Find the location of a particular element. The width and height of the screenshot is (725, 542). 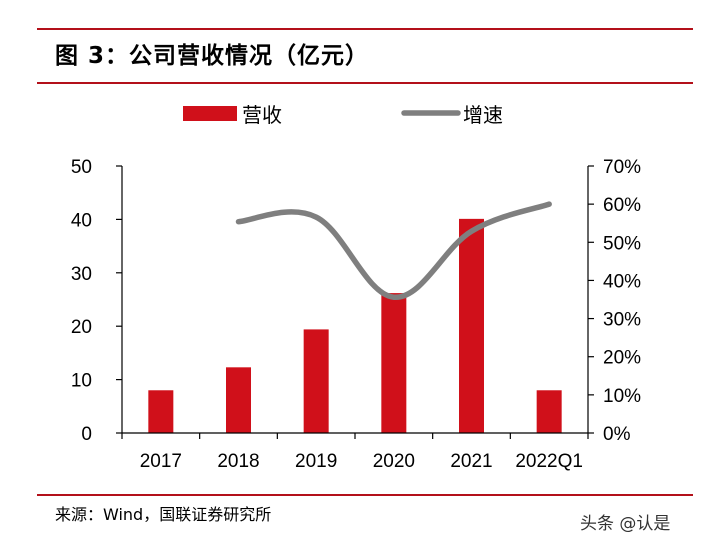

growth-line is located at coordinates (393, 250).